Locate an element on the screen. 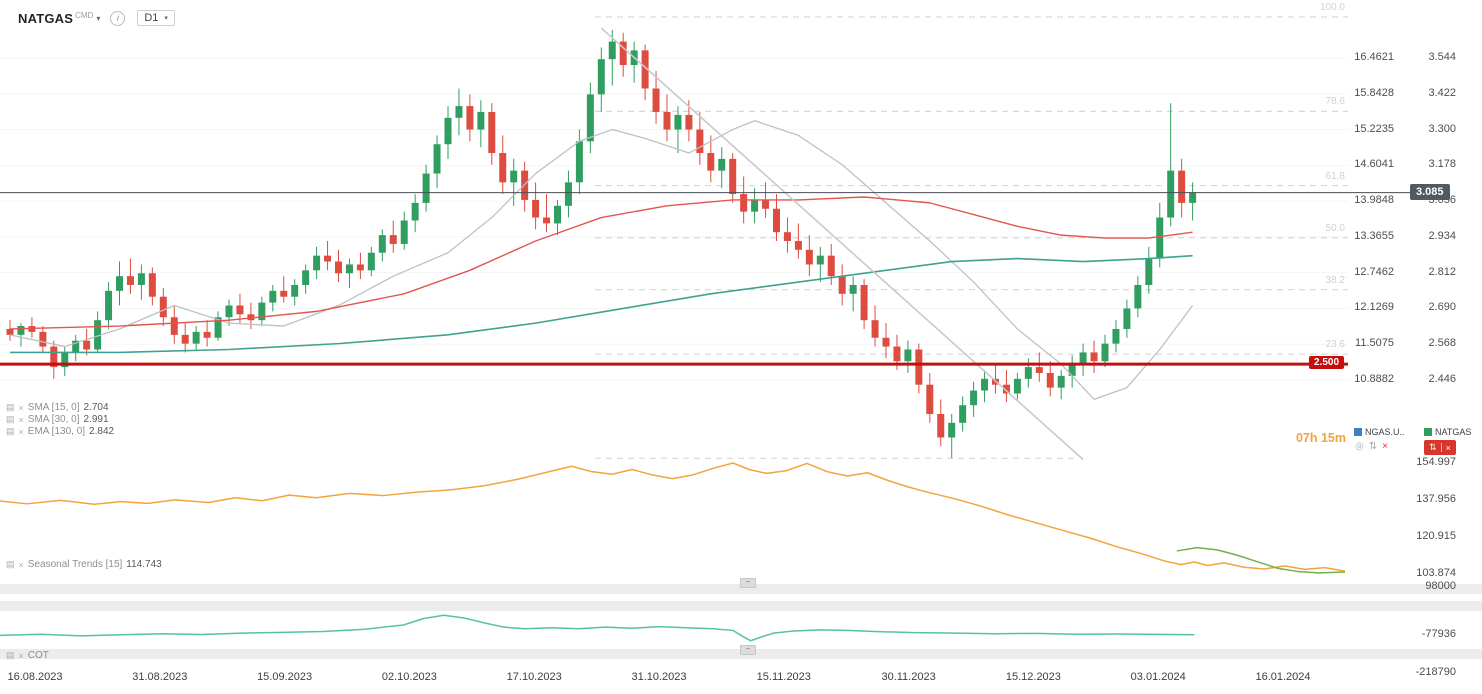 This screenshot has width=1482, height=694. info-icon: i is located at coordinates (118, 18).